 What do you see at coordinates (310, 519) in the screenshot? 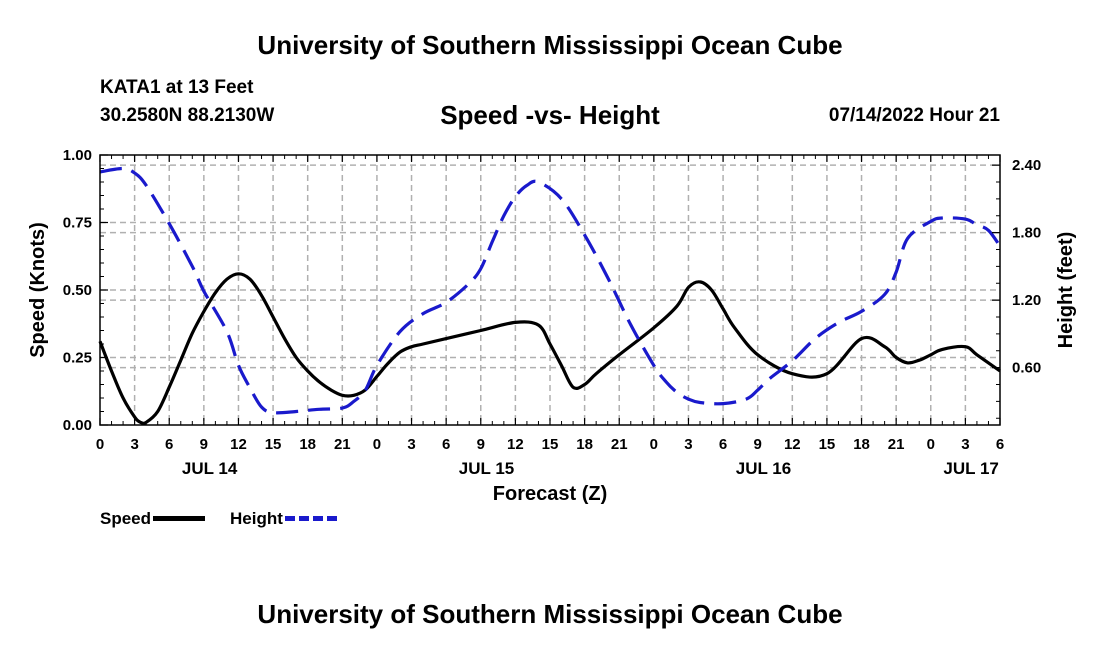
I see `legend-height-swatch` at bounding box center [310, 519].